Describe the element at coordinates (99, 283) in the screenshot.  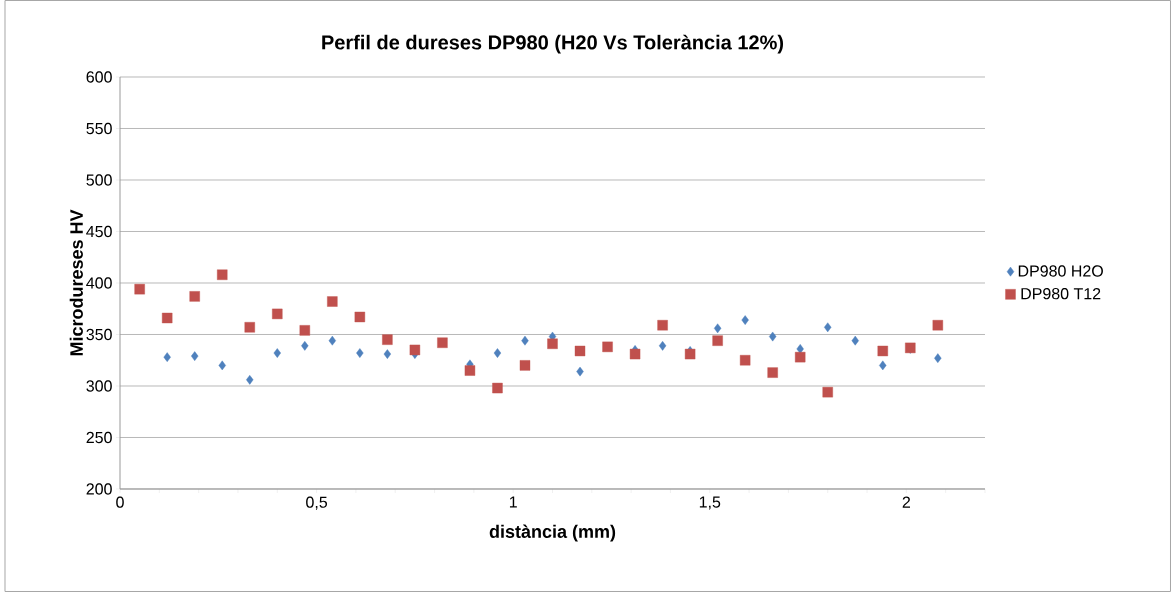
I see `y-tick-label: 400` at that location.